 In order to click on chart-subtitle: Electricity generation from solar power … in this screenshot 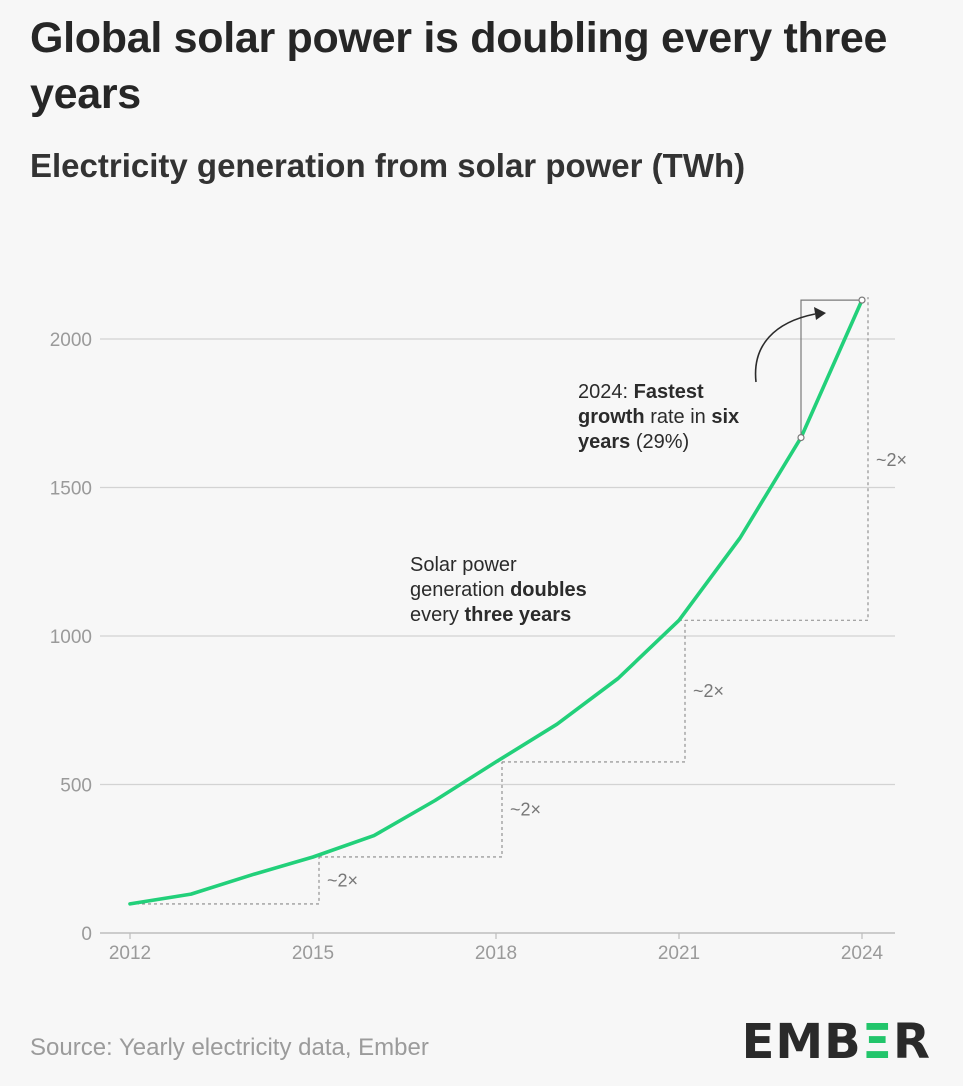, I will do `click(388, 165)`.